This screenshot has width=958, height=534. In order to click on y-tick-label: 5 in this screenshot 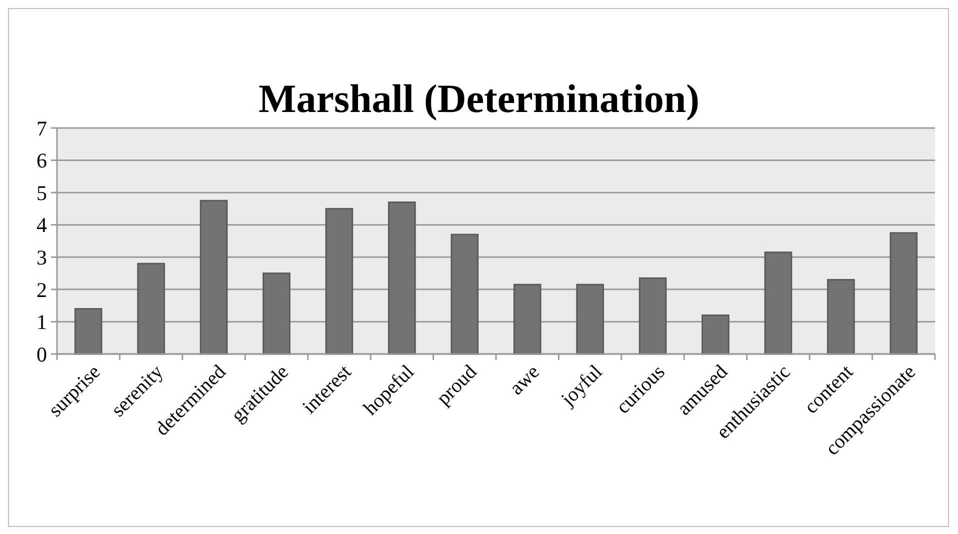, I will do `click(41, 192)`.